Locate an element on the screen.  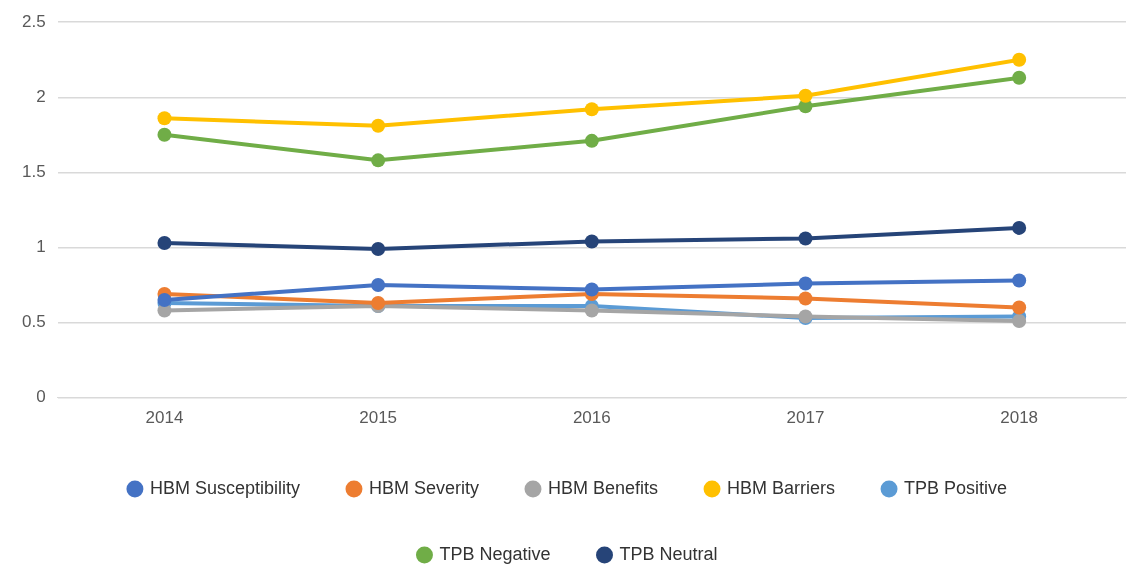
y-tick-label: 0 is located at coordinates (41, 397).